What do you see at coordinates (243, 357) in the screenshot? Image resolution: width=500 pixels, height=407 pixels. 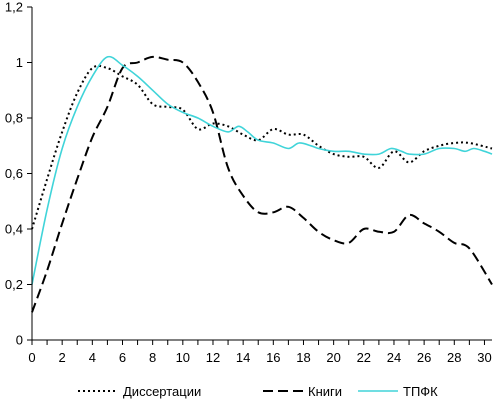 I see `x-tick-label: 14` at bounding box center [243, 357].